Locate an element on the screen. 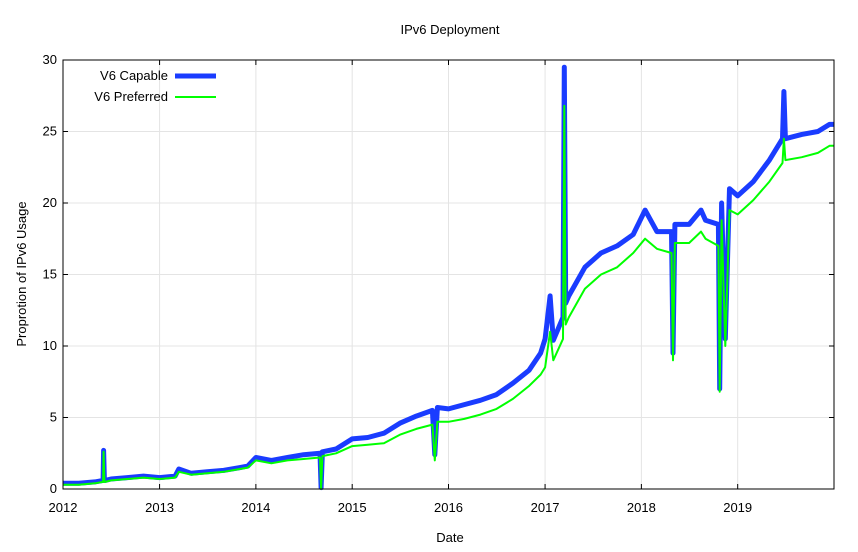 The image size is (858, 552). y-tick-label: 20 is located at coordinates (50, 202).